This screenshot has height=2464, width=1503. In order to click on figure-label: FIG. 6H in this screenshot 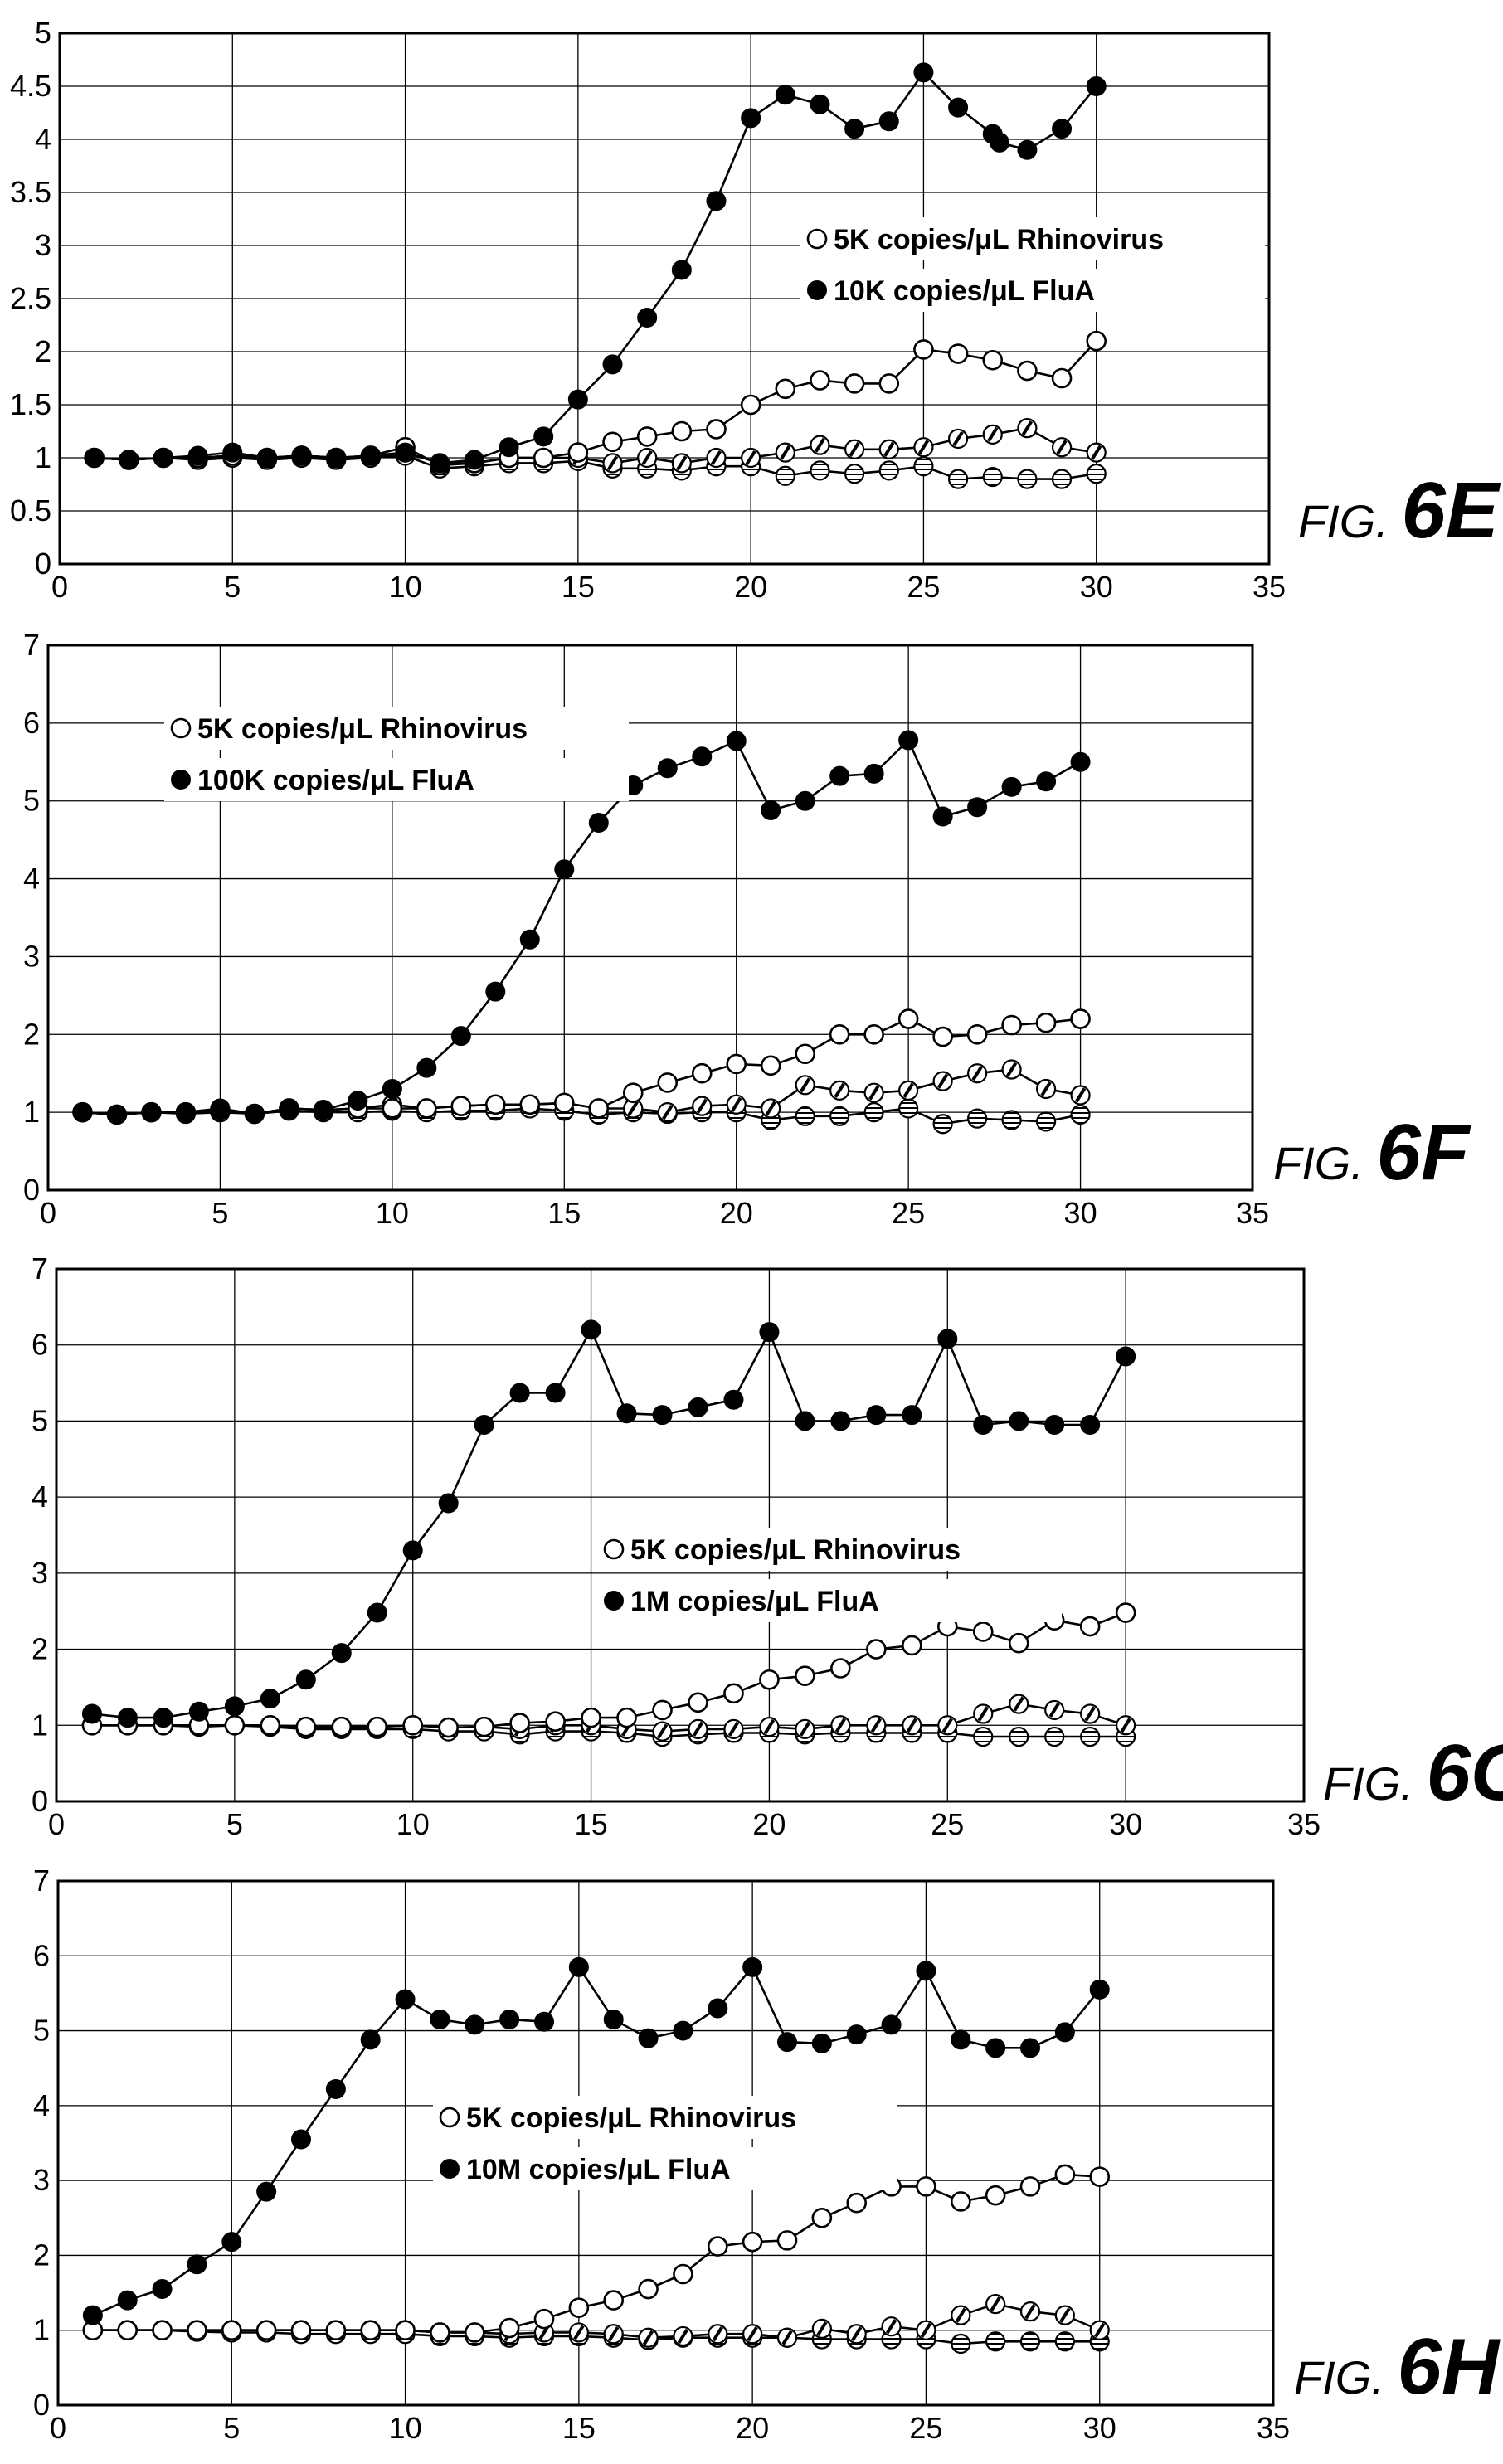, I will do `click(1397, 2367)`.